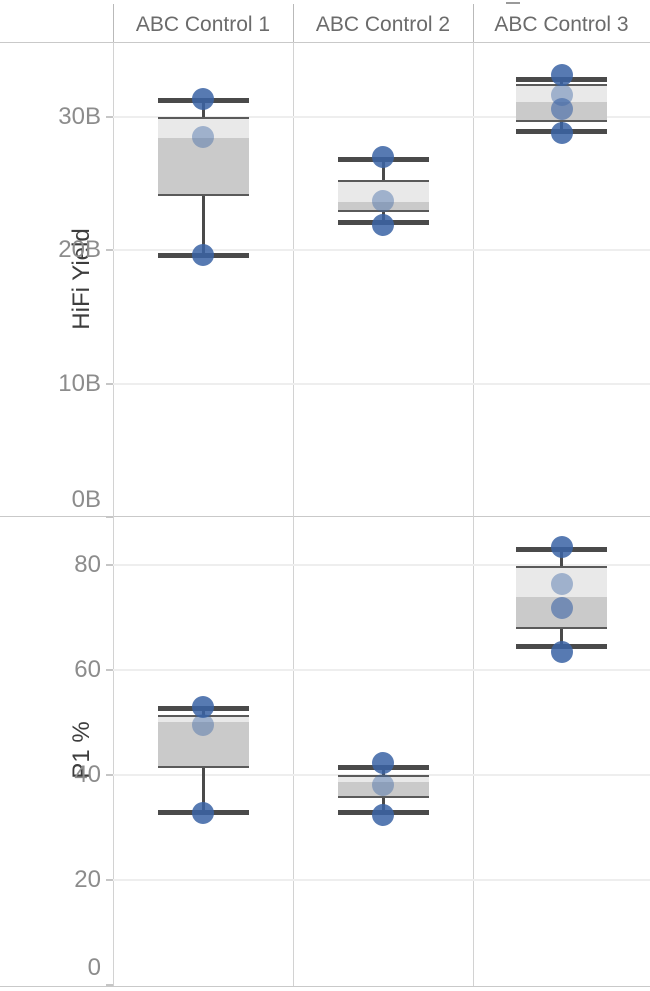 The height and width of the screenshot is (991, 650). What do you see at coordinates (113, 514) in the screenshot?
I see `panel-left-border` at bounding box center [113, 514].